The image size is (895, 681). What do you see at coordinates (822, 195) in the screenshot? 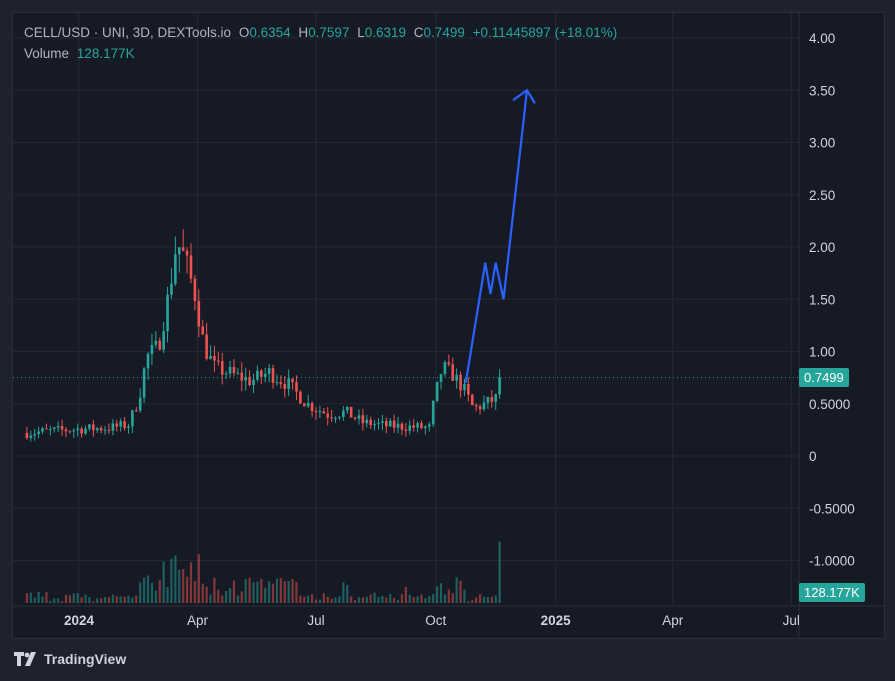
I see `price-tick-label: 2.50` at bounding box center [822, 195].